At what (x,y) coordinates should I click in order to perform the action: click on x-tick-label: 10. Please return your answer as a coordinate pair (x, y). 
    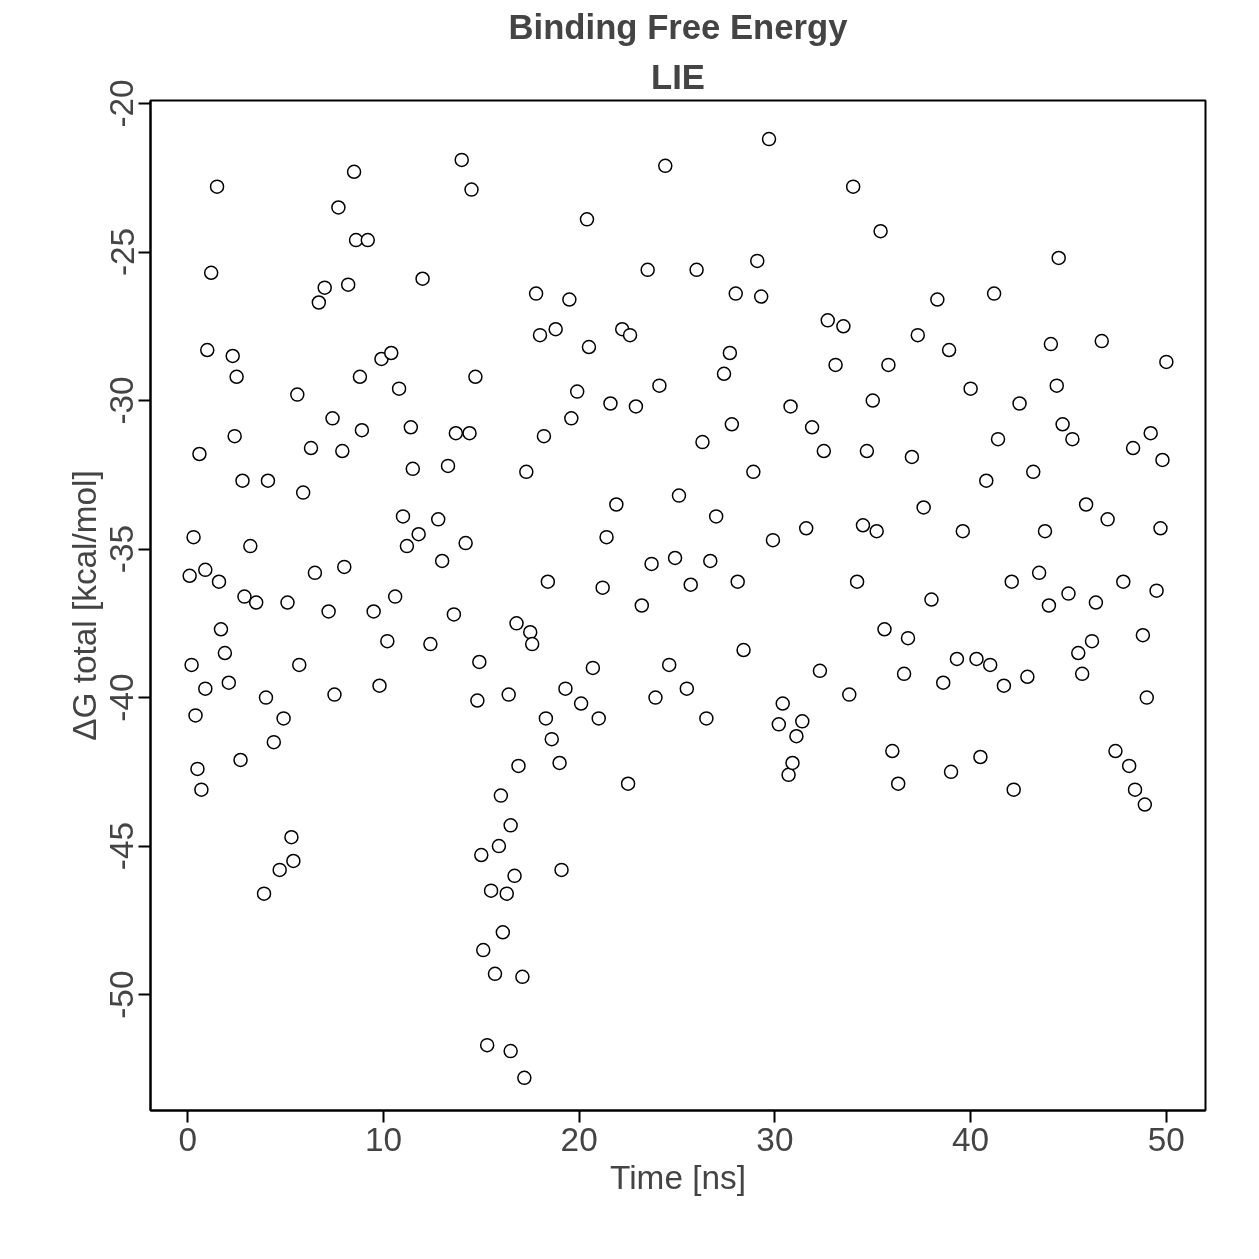
    Looking at the image, I should click on (383, 1139).